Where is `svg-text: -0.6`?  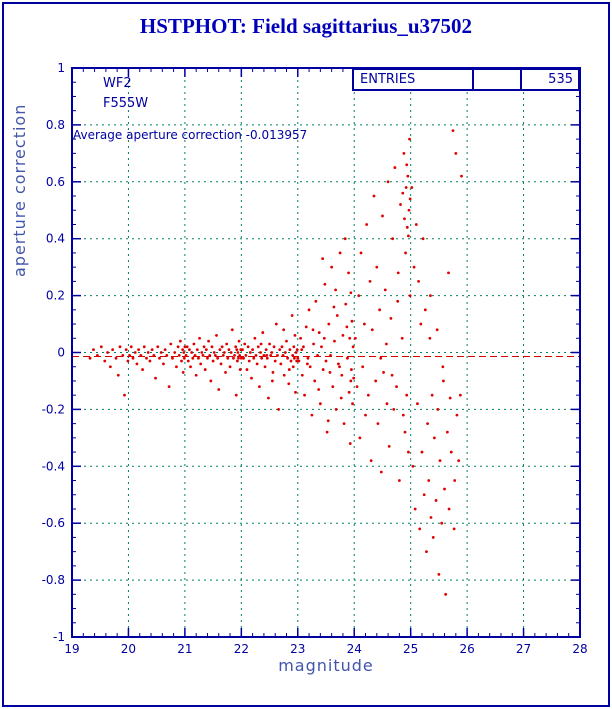 svg-text: -0.6 is located at coordinates (53, 523).